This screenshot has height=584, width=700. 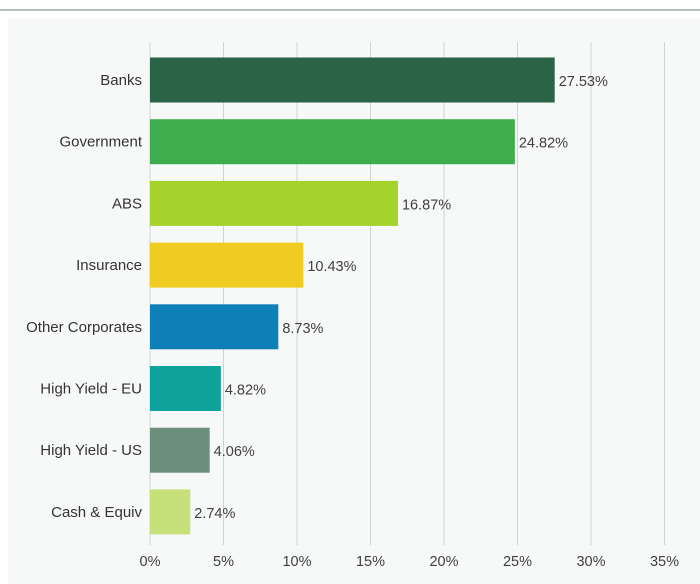 I want to click on data-label: 4.82%, so click(x=245, y=391).